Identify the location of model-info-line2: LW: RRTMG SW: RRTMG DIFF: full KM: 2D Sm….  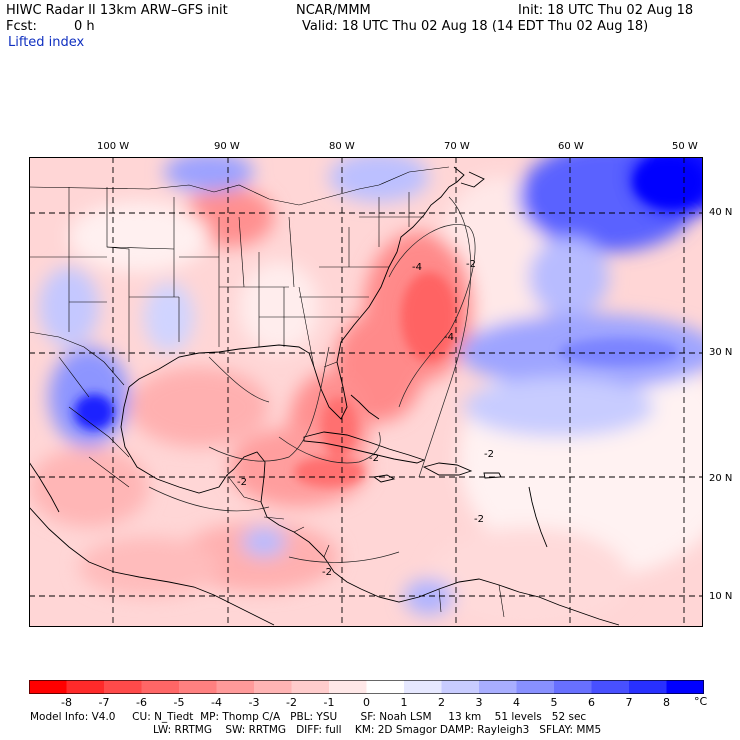
(377, 730).